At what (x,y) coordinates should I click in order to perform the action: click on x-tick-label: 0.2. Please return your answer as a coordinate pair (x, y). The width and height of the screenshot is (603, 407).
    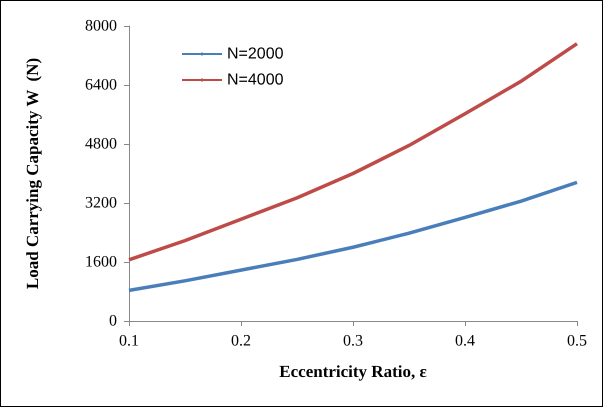
    Looking at the image, I should click on (241, 341).